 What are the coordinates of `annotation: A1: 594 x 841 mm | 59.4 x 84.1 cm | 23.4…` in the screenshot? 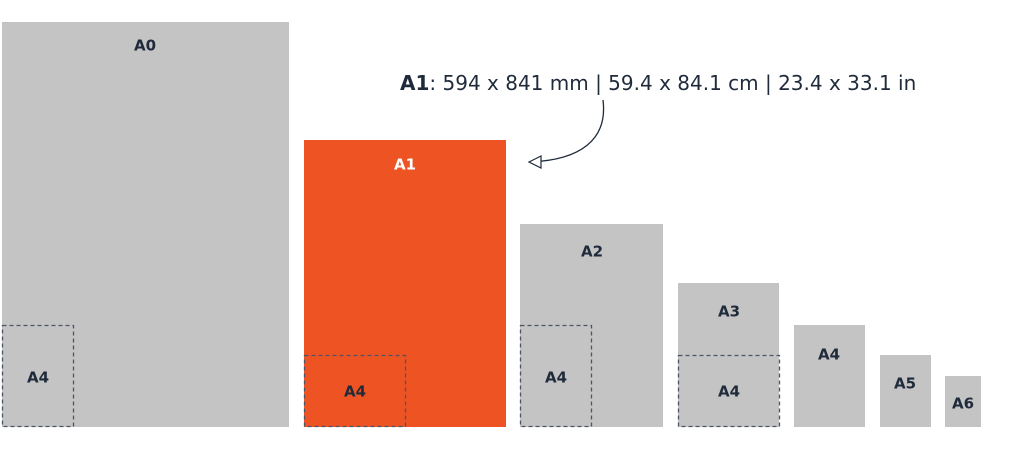 It's located at (658, 83).